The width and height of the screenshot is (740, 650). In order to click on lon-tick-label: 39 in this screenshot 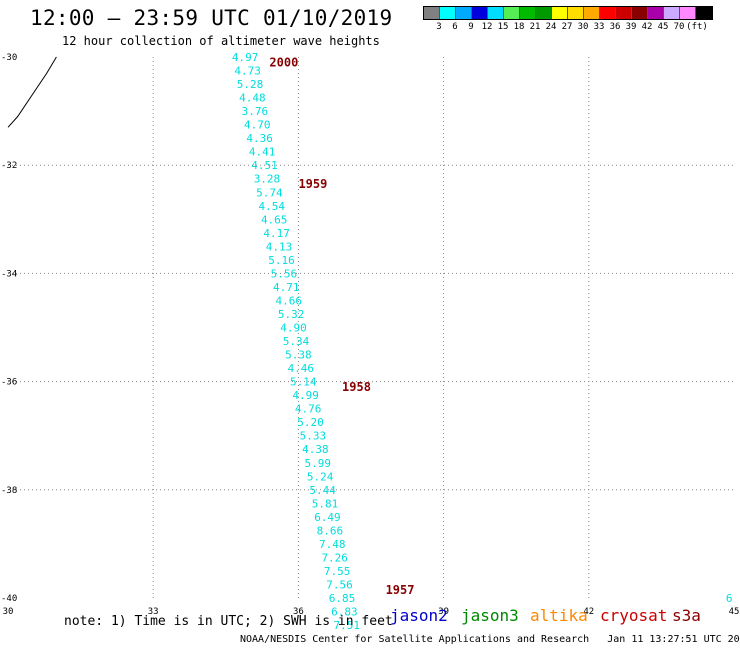, I will do `click(443, 612)`.